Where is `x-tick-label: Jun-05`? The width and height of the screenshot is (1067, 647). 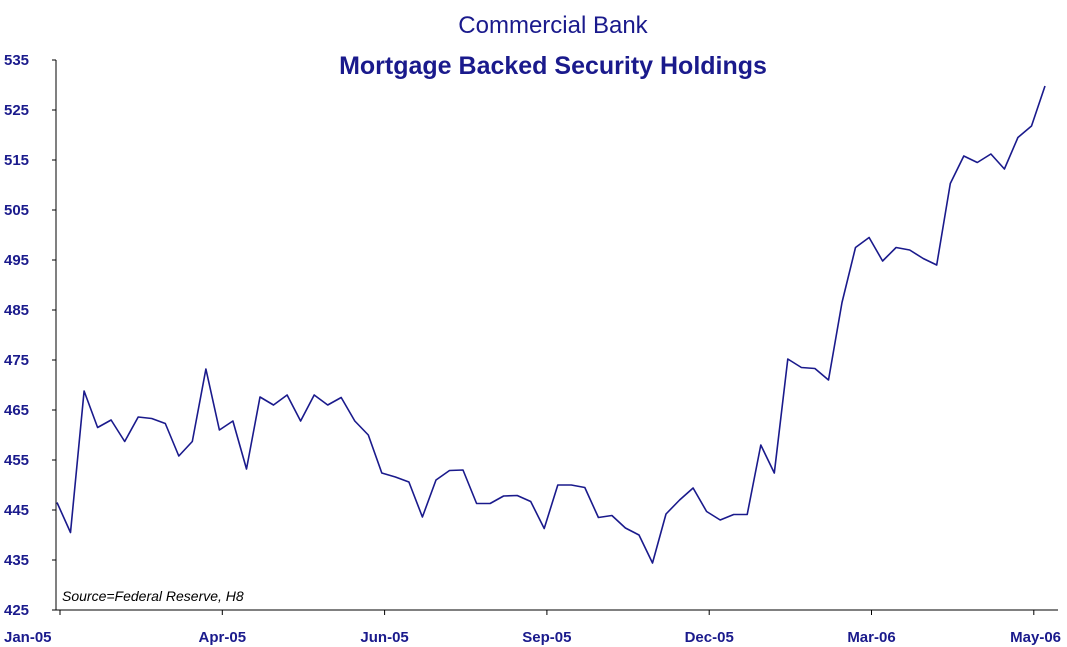
x-tick-label: Jun-05 is located at coordinates (384, 637).